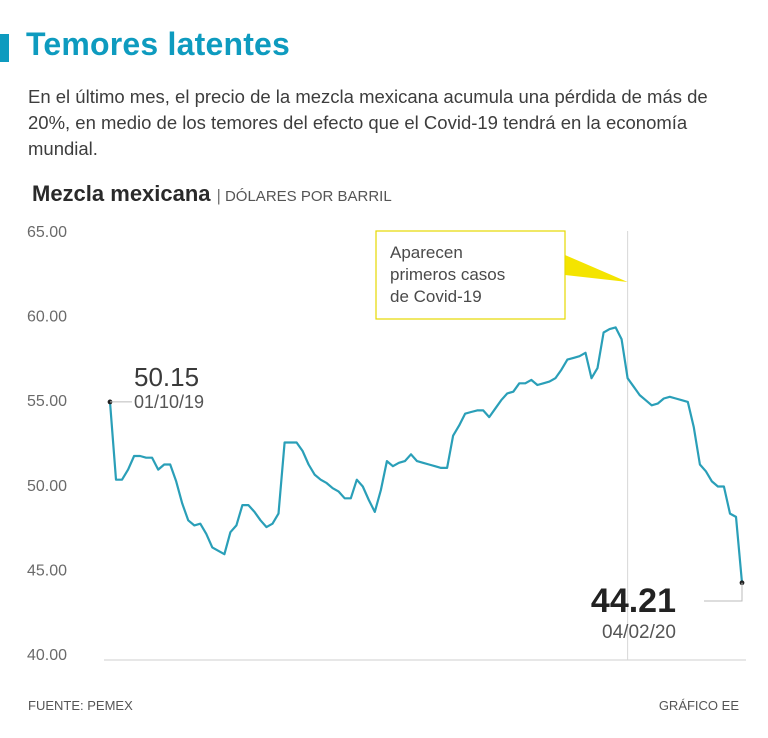 The height and width of the screenshot is (738, 768). I want to click on graphic-credit: GRÁFICO EE, so click(698, 705).